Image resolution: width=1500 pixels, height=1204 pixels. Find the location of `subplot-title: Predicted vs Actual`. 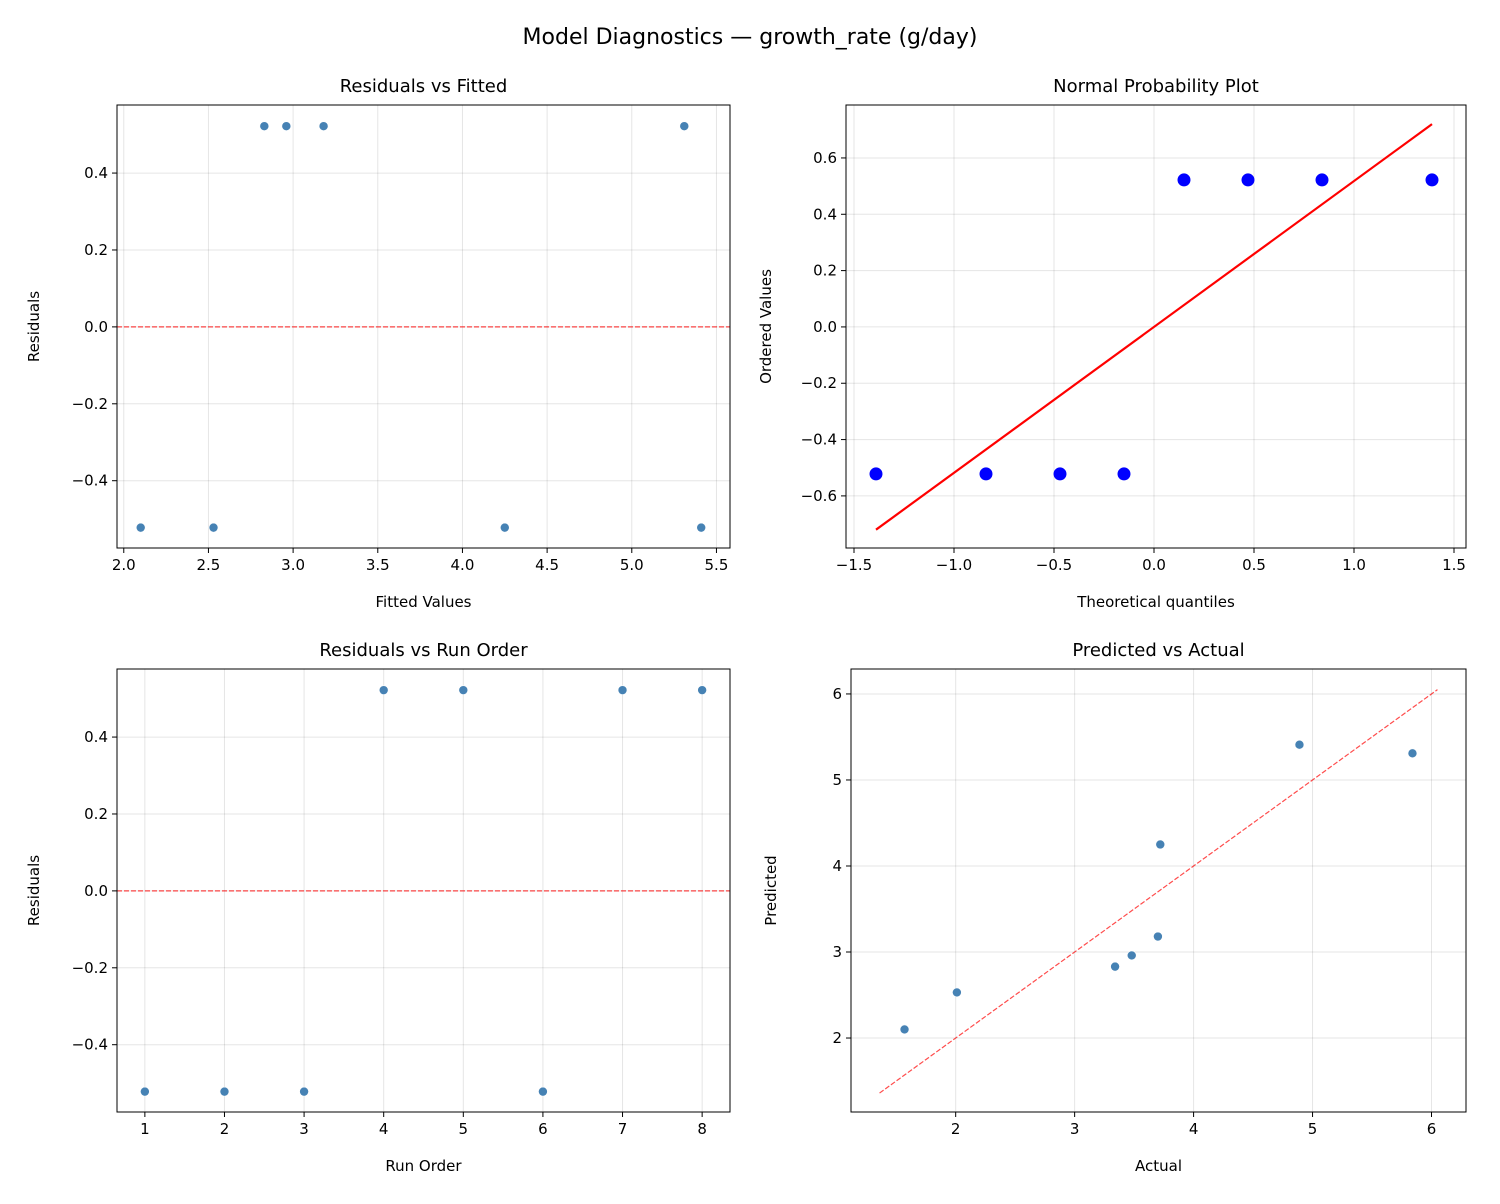

subplot-title: Predicted vs Actual is located at coordinates (1158, 650).